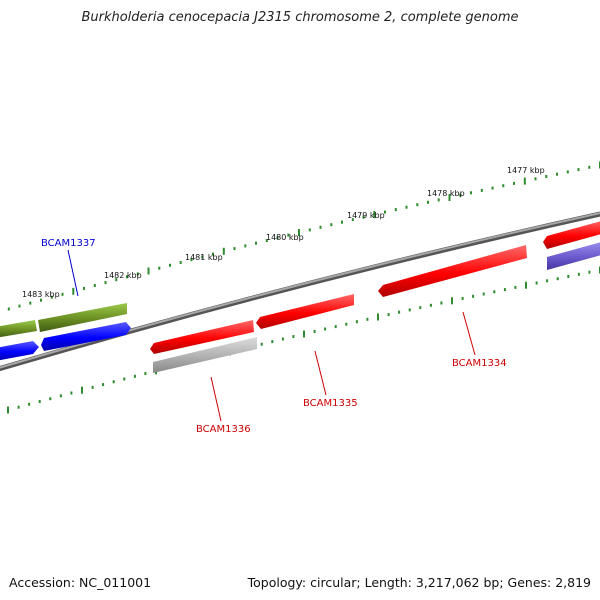  I want to click on gene-label-bcam1334: BCAM1334, so click(479, 363).